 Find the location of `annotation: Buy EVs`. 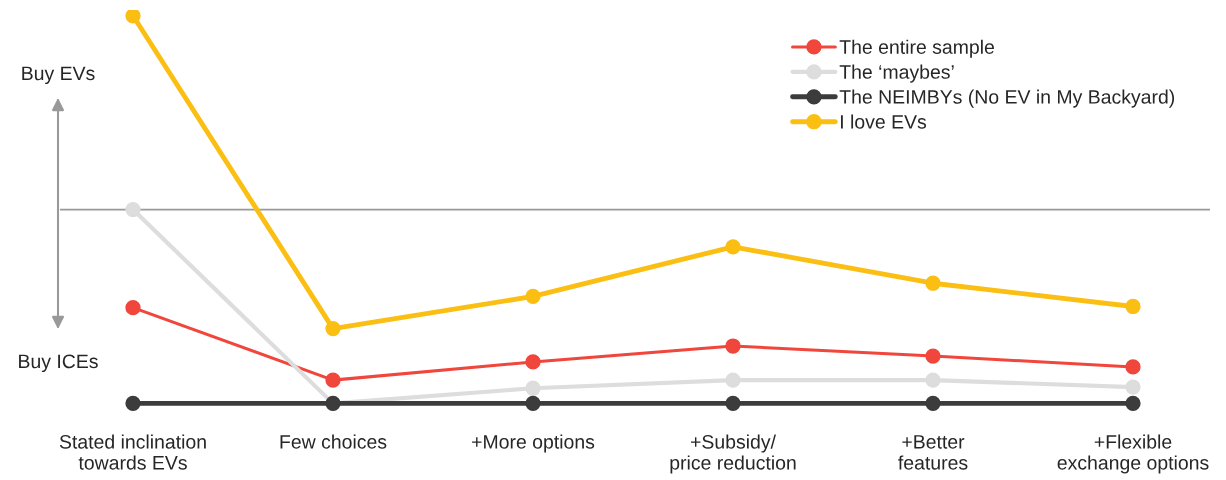

annotation: Buy EVs is located at coordinates (58, 75).